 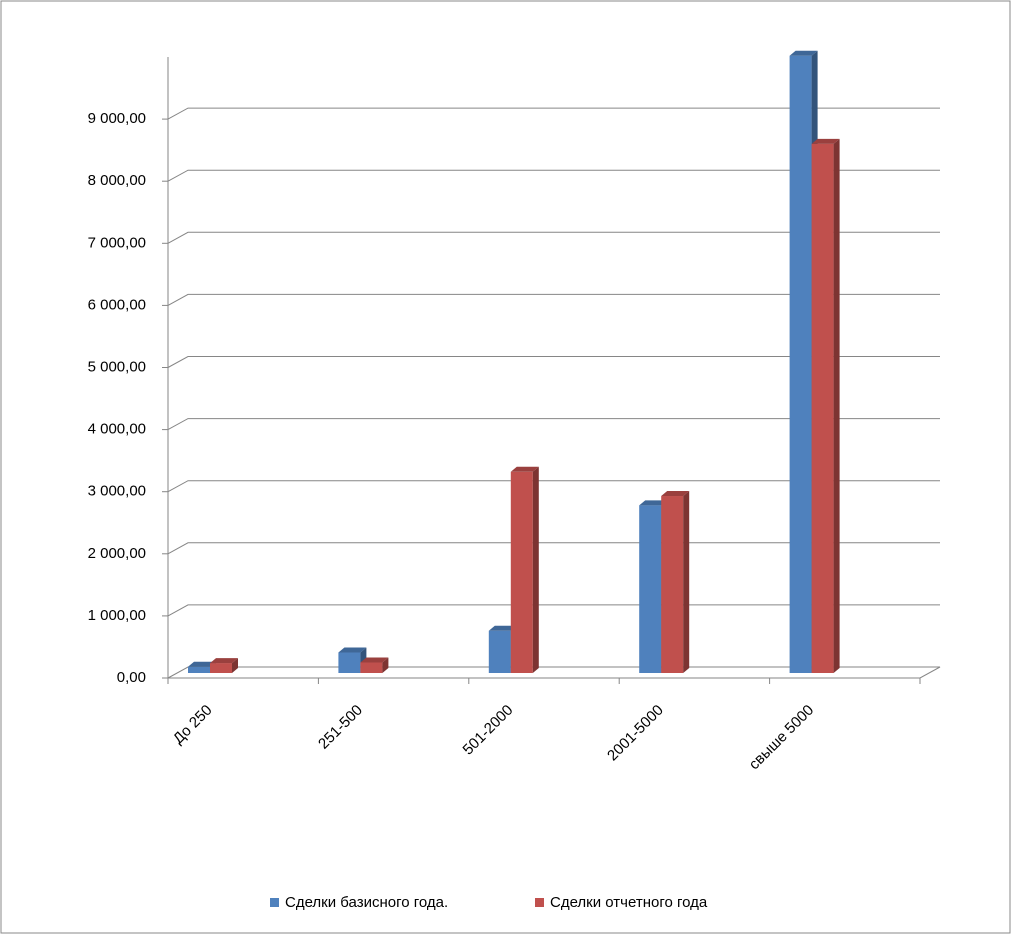 What do you see at coordinates (131, 677) in the screenshot?
I see `y-tick-label: 0,00` at bounding box center [131, 677].